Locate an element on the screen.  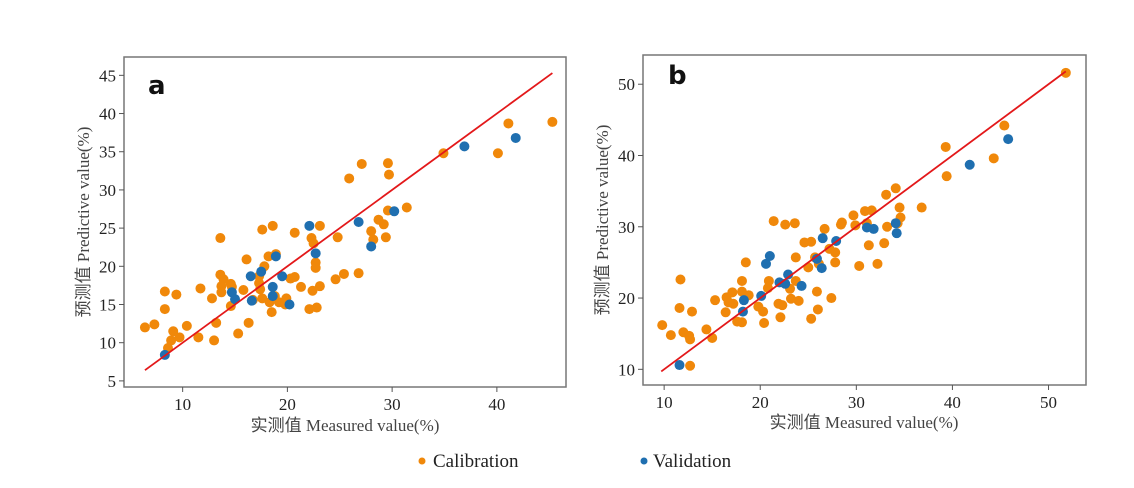
panel-a-x-ticks: 10 20 30 40 is located at coordinates (339, 400).